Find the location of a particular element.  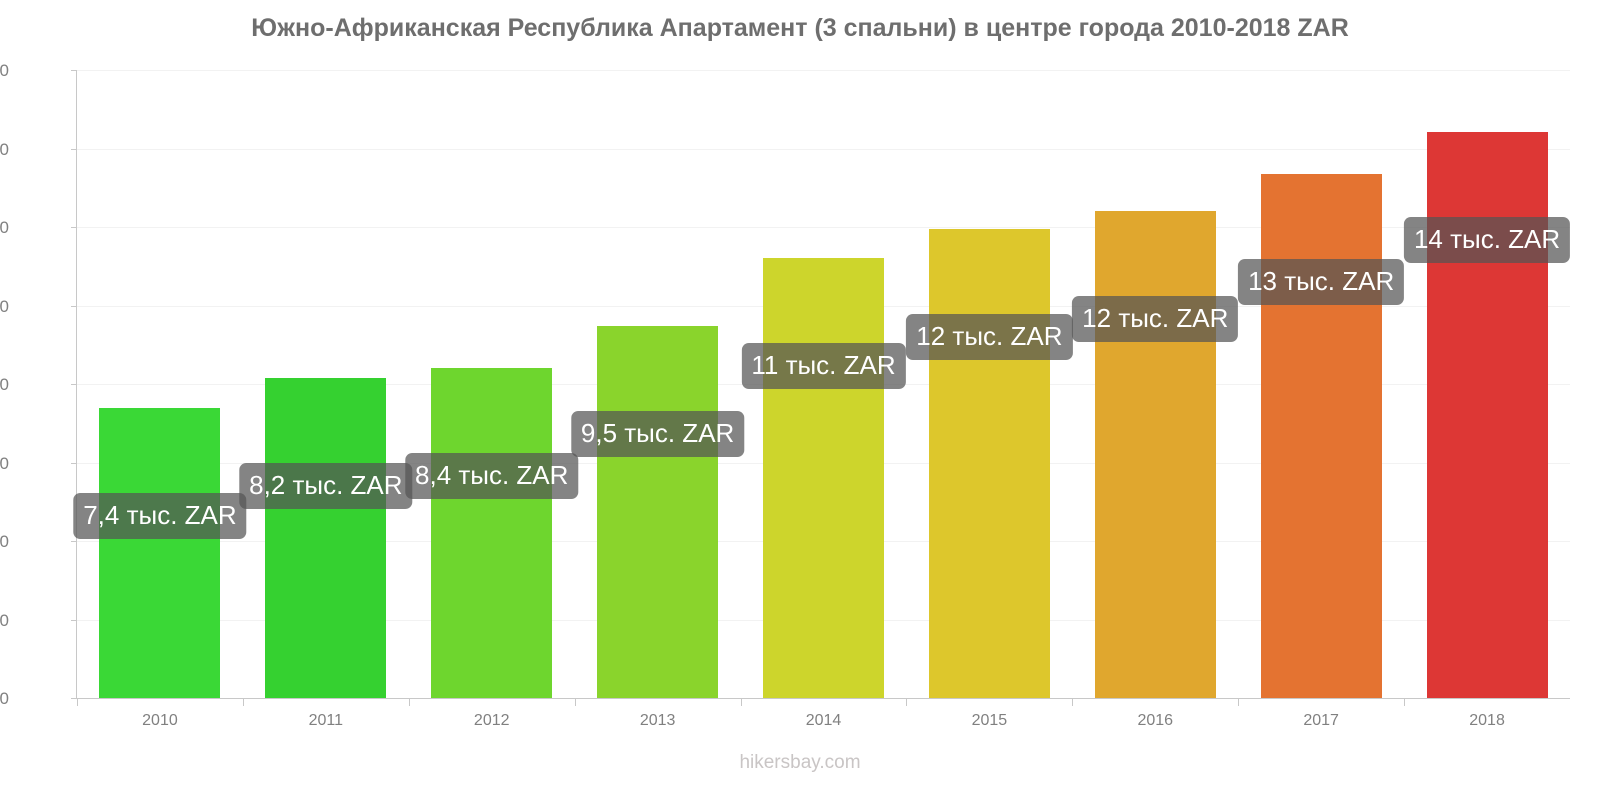

x-axis-tick-label-2014: 2014 is located at coordinates (823, 720).